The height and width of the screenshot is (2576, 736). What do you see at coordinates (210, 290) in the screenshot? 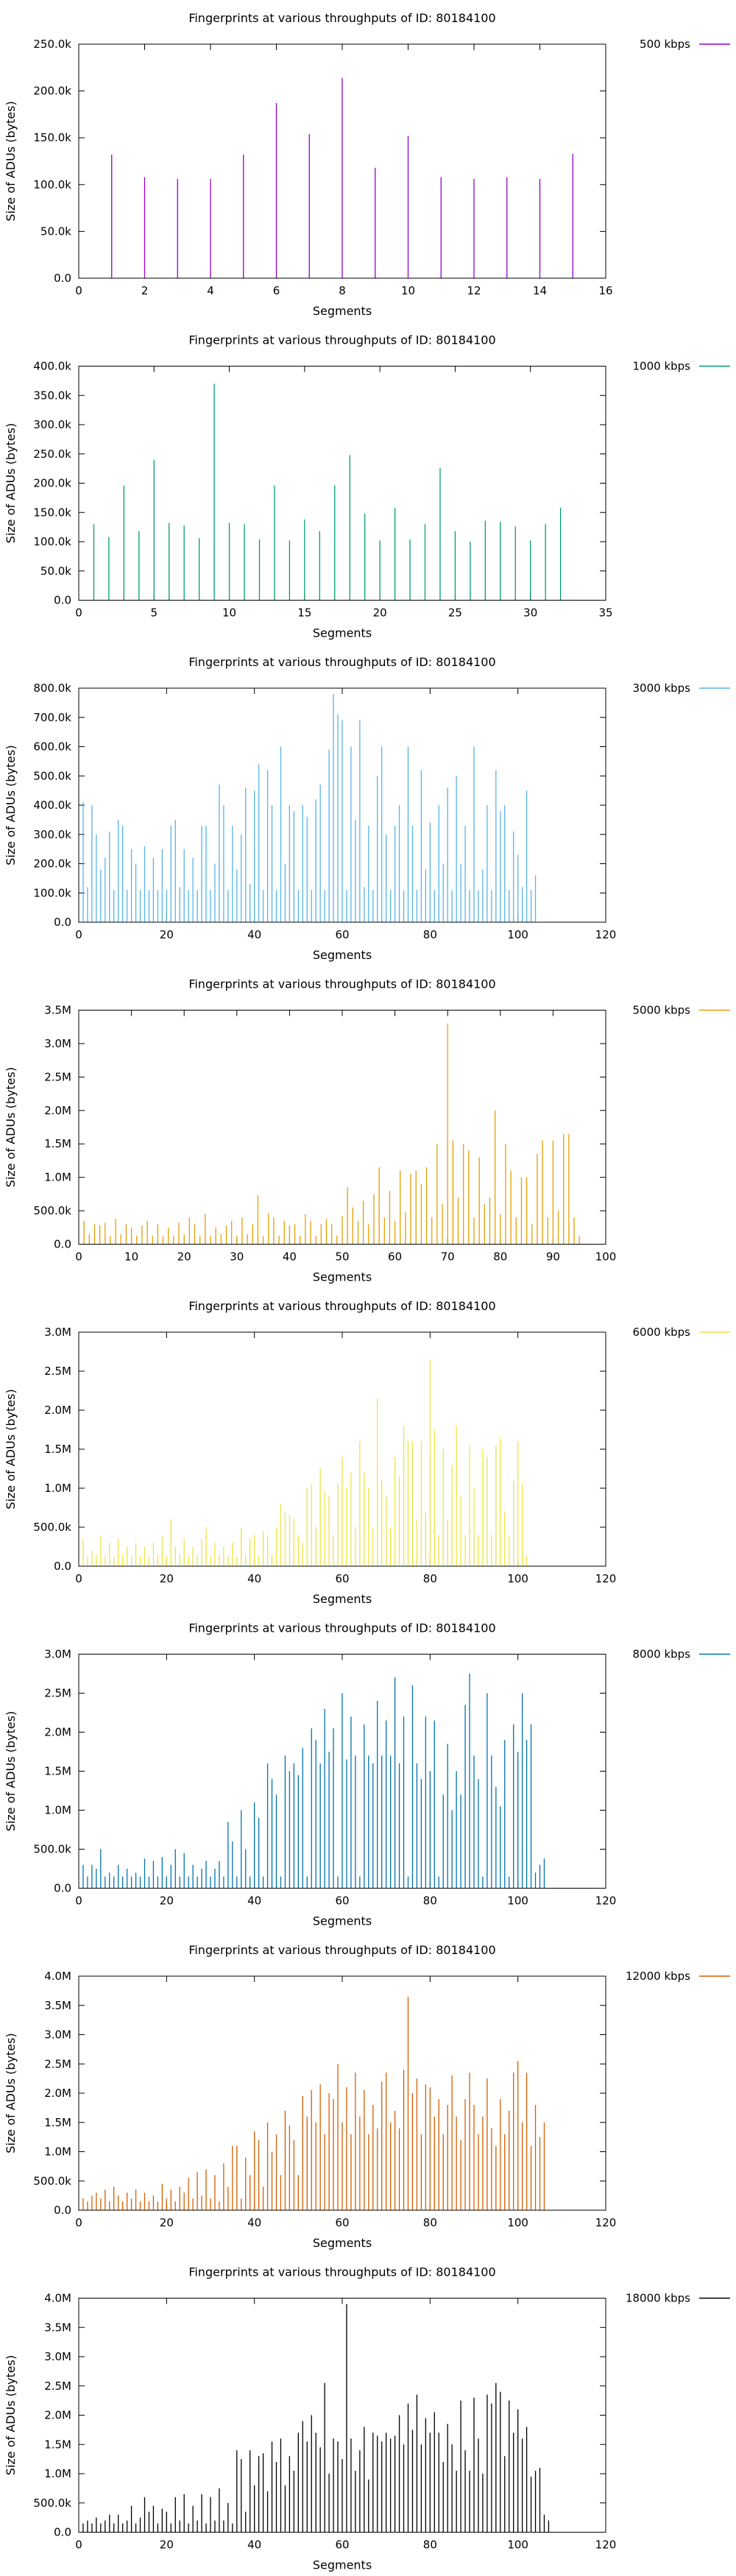
I see `x-tick-label: 4` at bounding box center [210, 290].